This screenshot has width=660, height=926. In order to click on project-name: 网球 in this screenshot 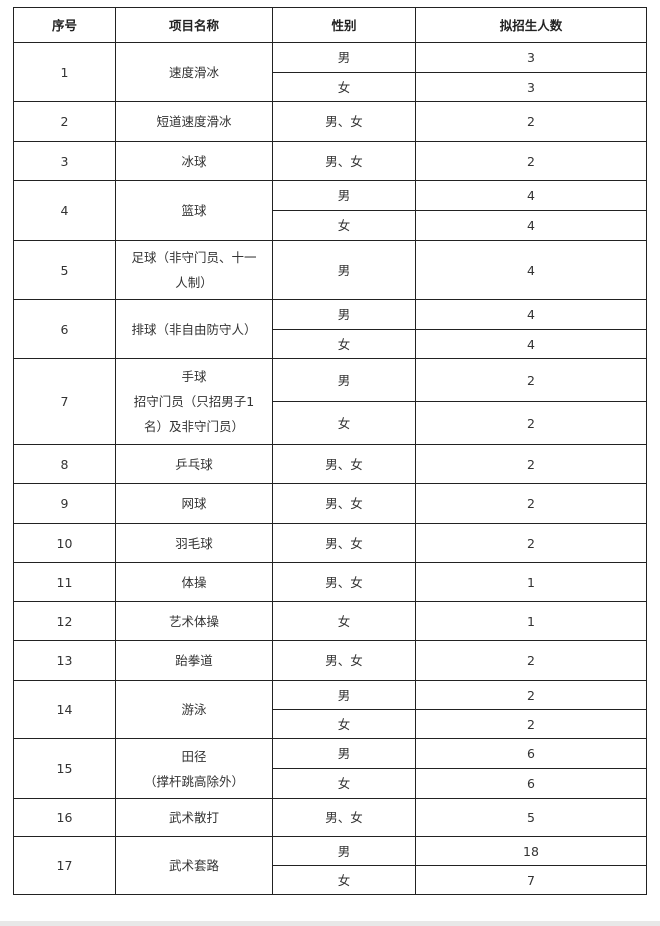, I will do `click(194, 503)`.